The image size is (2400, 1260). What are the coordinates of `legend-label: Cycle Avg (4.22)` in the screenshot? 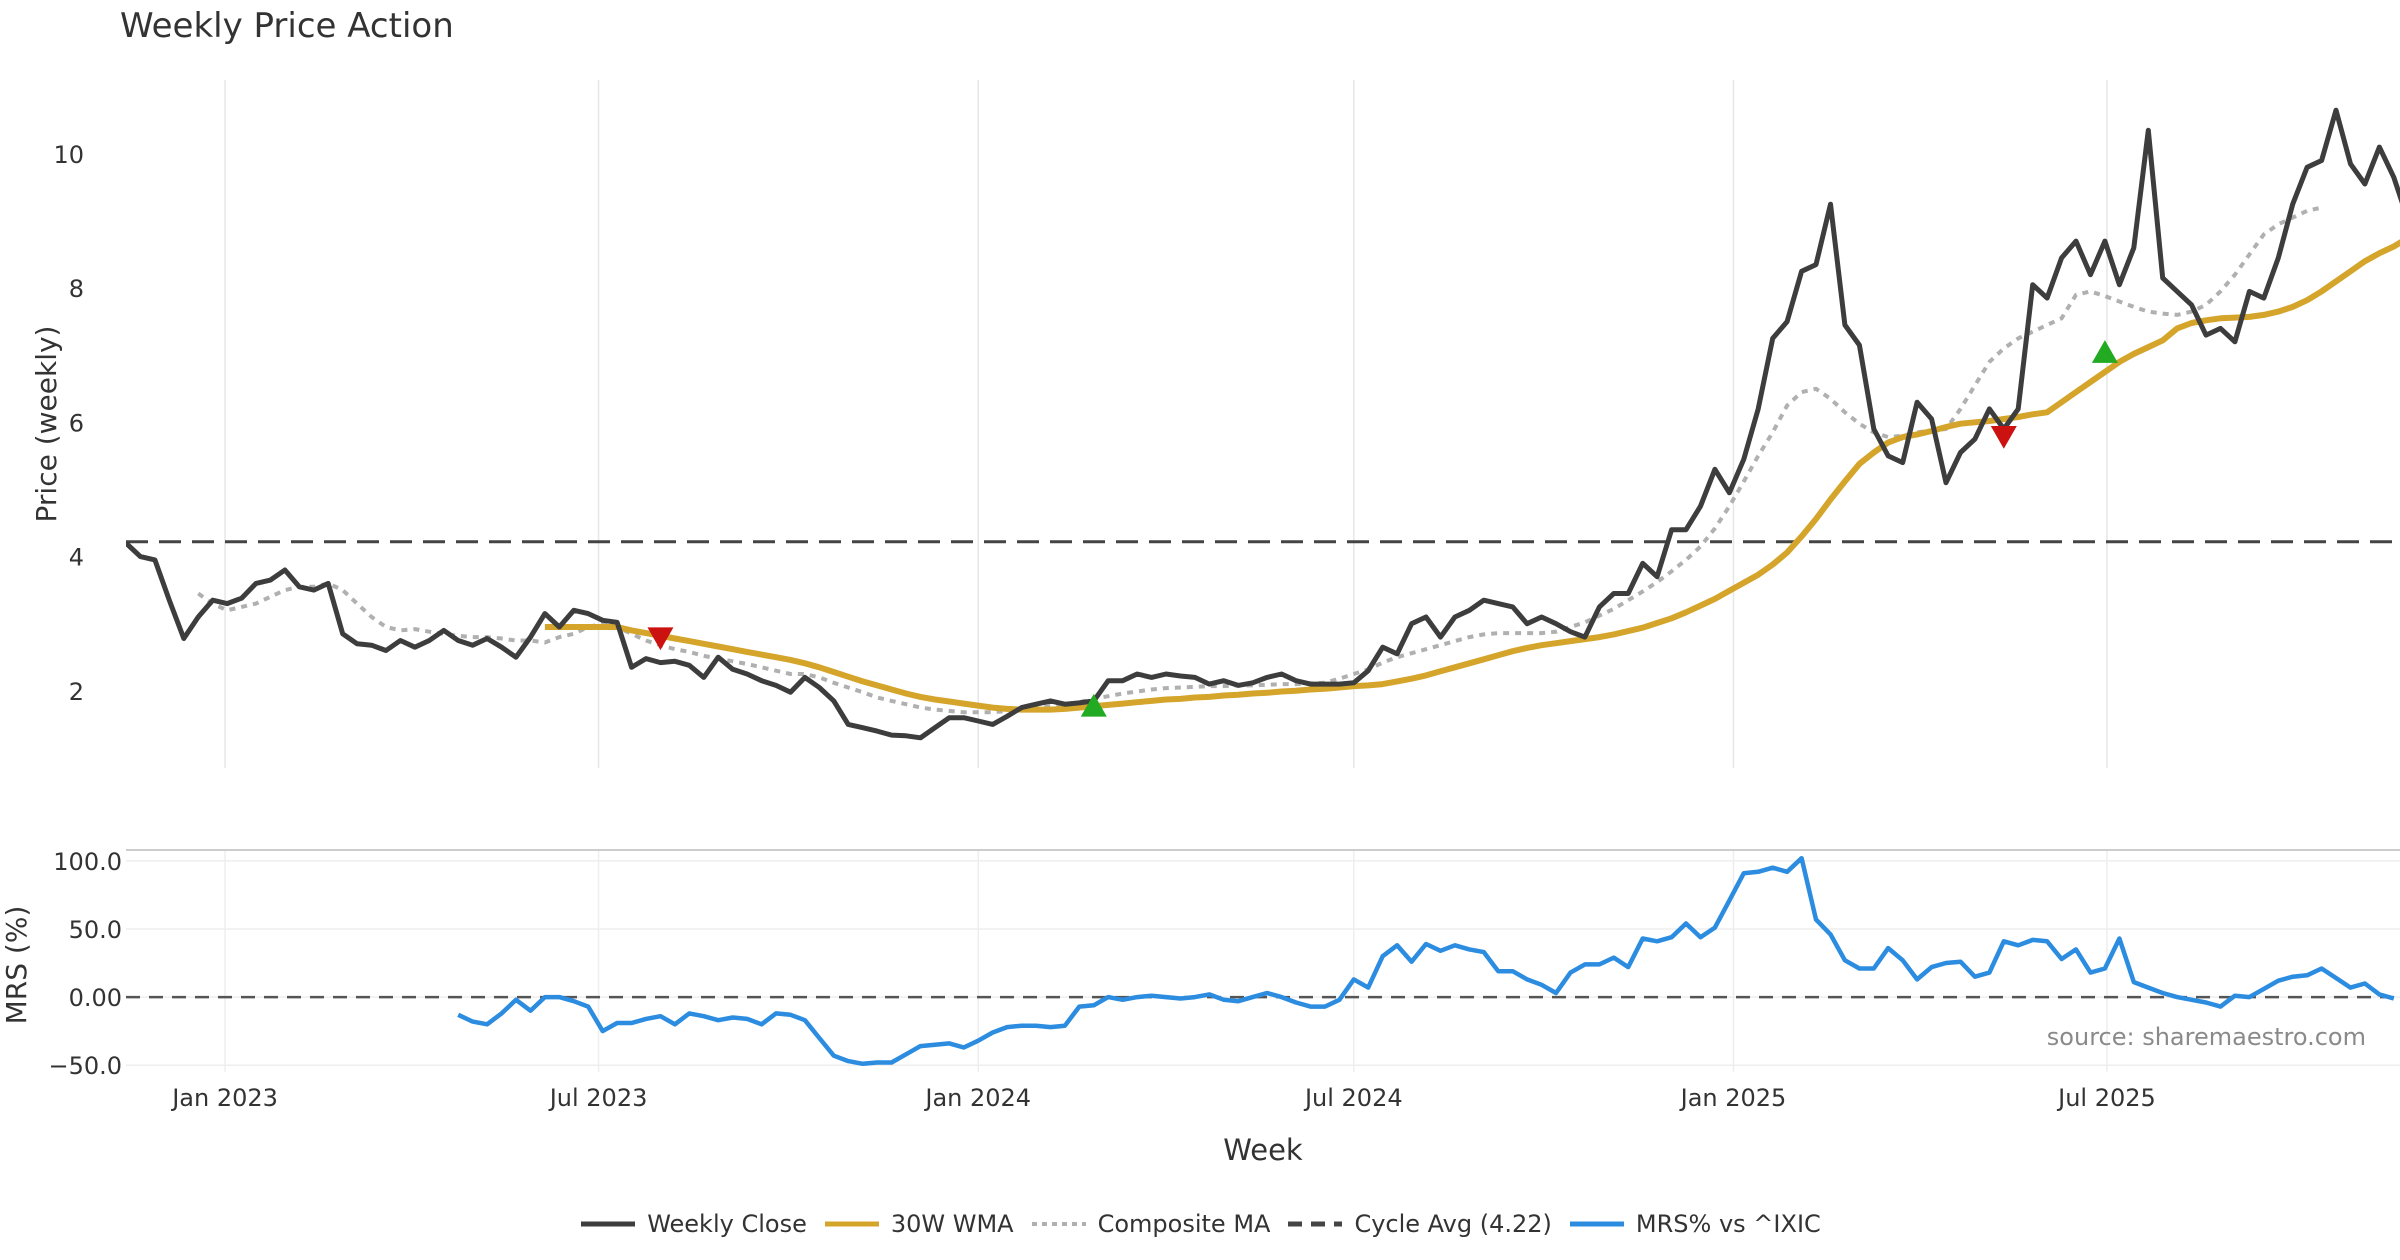 It's located at (1453, 1224).